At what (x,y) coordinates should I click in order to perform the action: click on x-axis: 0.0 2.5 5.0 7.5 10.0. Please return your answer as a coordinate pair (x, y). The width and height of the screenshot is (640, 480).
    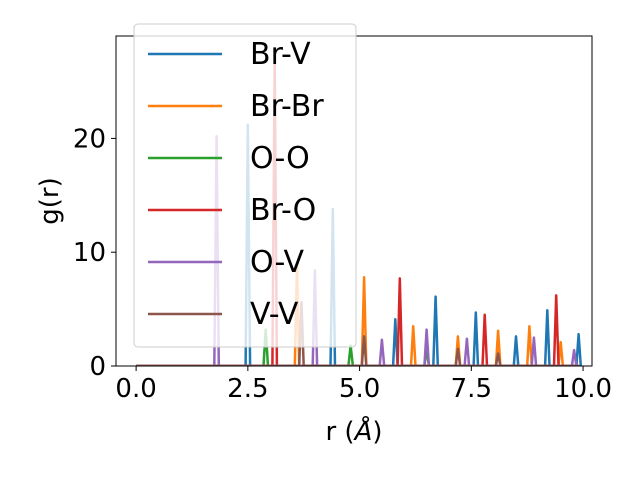
    Looking at the image, I should click on (363, 385).